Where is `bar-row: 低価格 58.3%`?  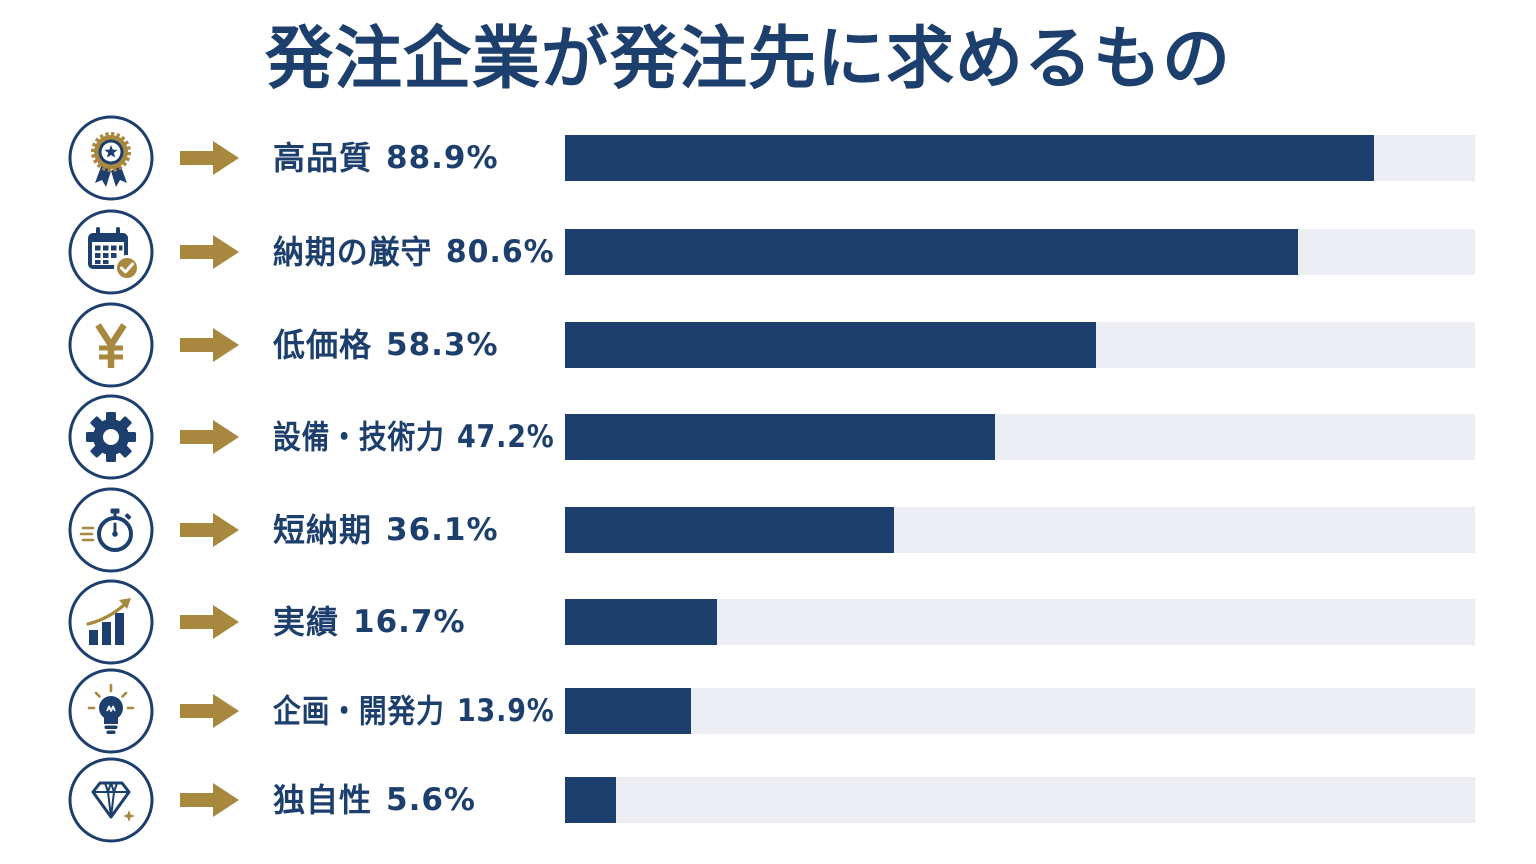 bar-row: 低価格 58.3% is located at coordinates (768, 345).